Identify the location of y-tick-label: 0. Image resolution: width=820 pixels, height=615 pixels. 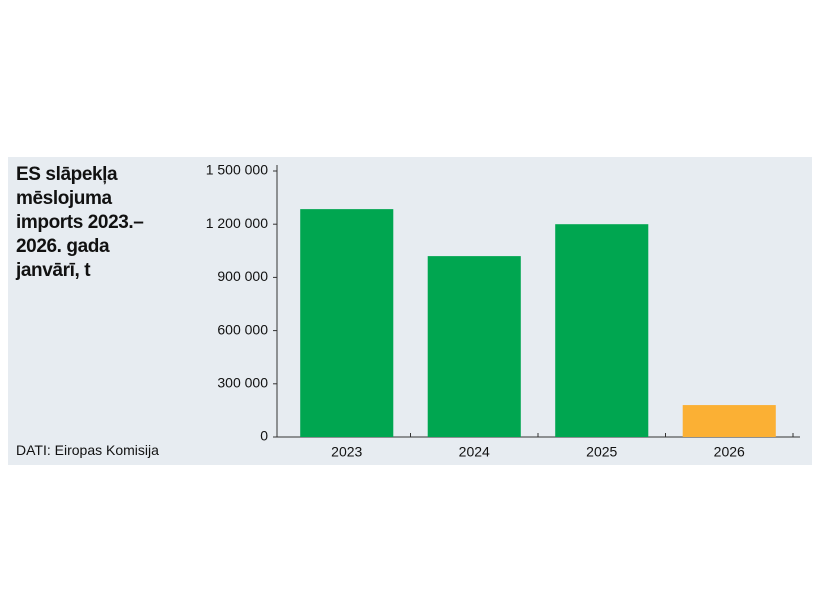
(264, 436).